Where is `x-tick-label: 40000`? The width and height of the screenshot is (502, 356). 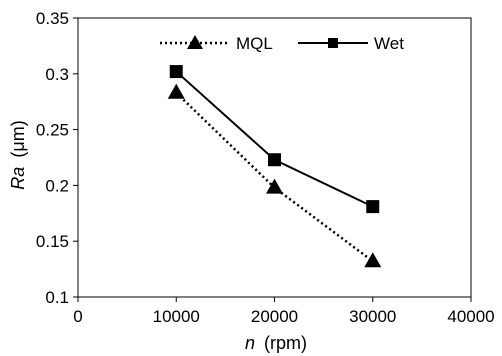 x-tick-label: 40000 is located at coordinates (470, 316).